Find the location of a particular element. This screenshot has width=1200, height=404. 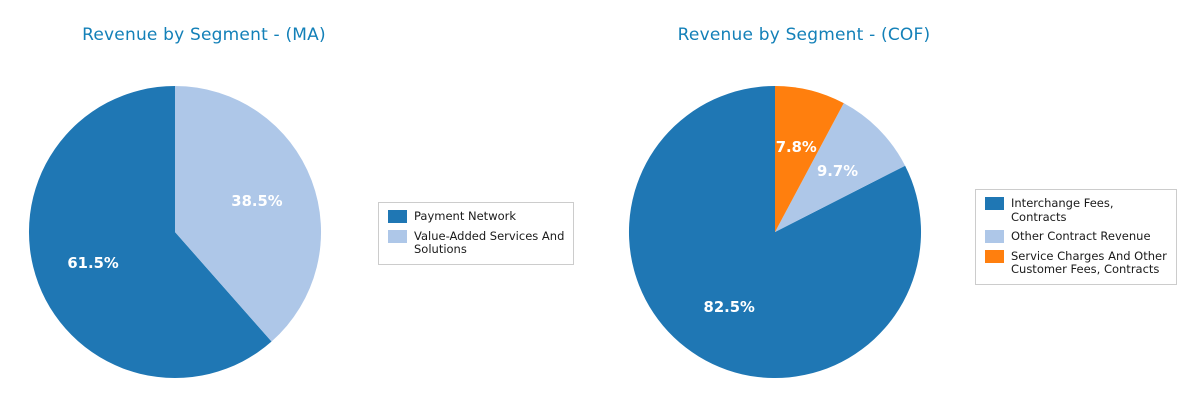

legend-item: Payment Network is located at coordinates (476, 216).